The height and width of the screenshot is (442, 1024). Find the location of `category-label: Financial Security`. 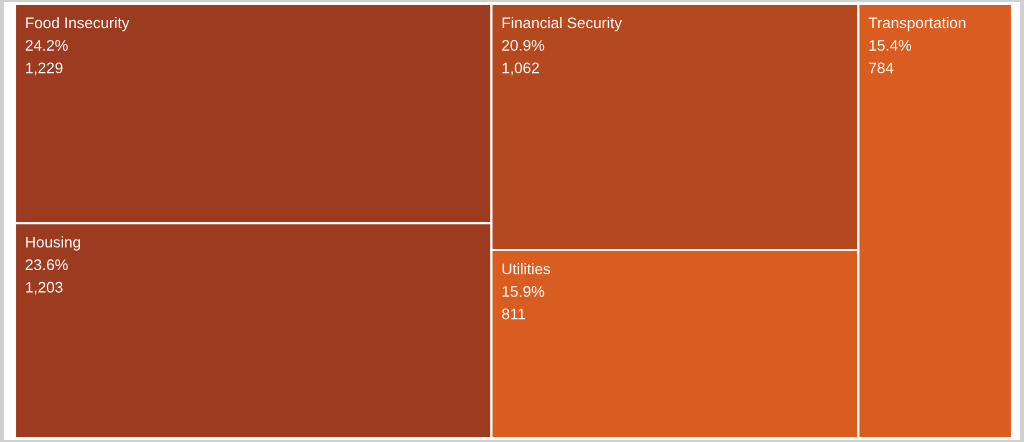

category-label: Financial Security is located at coordinates (562, 24).